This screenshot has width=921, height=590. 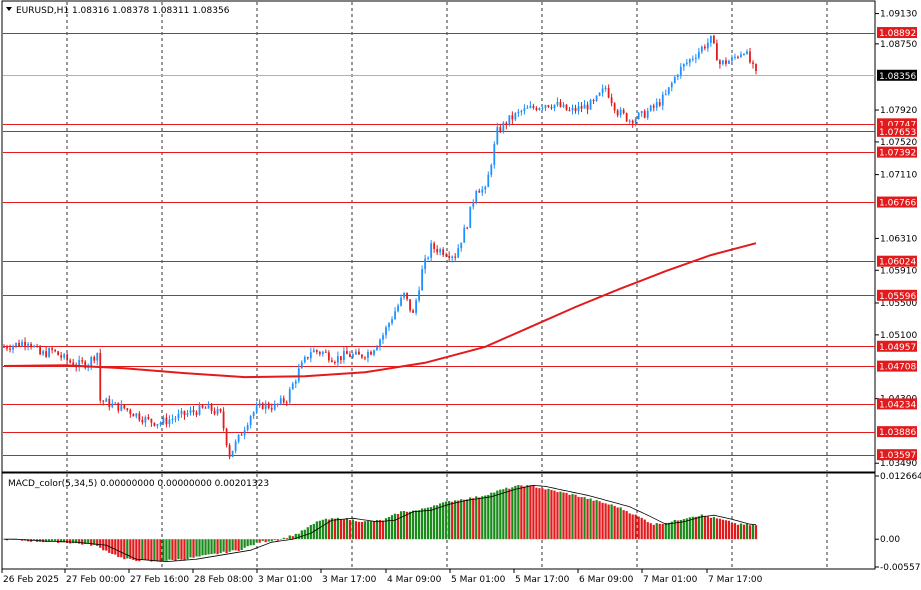 I want to click on price-axis-label: 1.05500, so click(x=898, y=304).